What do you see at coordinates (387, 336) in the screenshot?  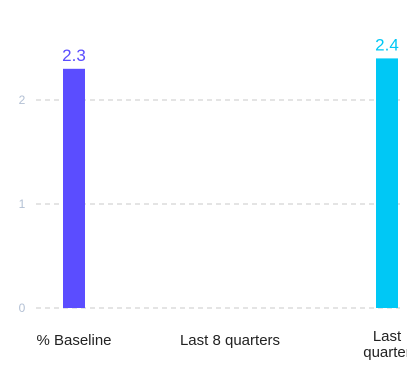 I see `category-label-3: Last` at bounding box center [387, 336].